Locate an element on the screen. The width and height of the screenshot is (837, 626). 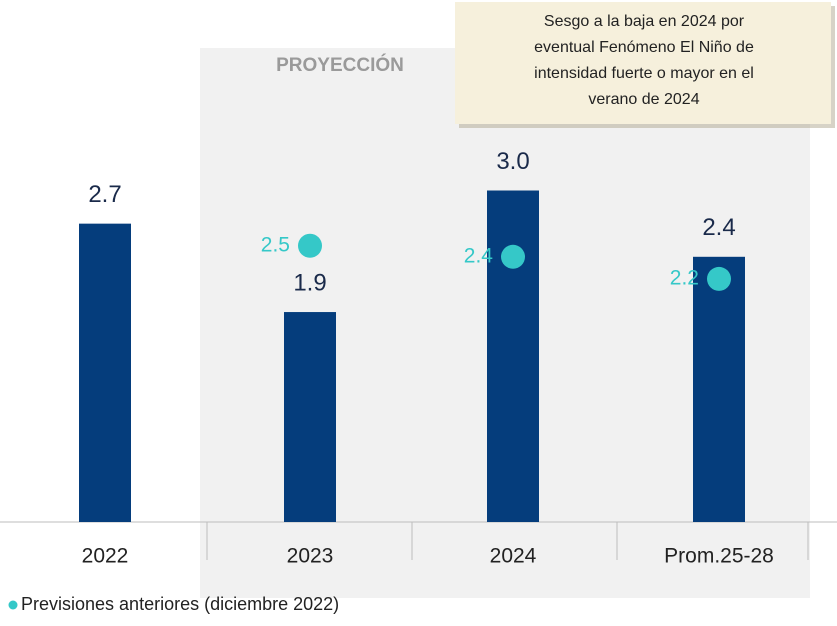
annotation-text: eventual Fenómeno El Niño de is located at coordinates (644, 47).